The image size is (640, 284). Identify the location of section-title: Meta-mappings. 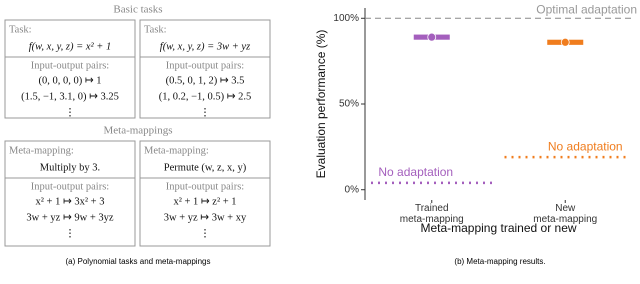
(137, 131).